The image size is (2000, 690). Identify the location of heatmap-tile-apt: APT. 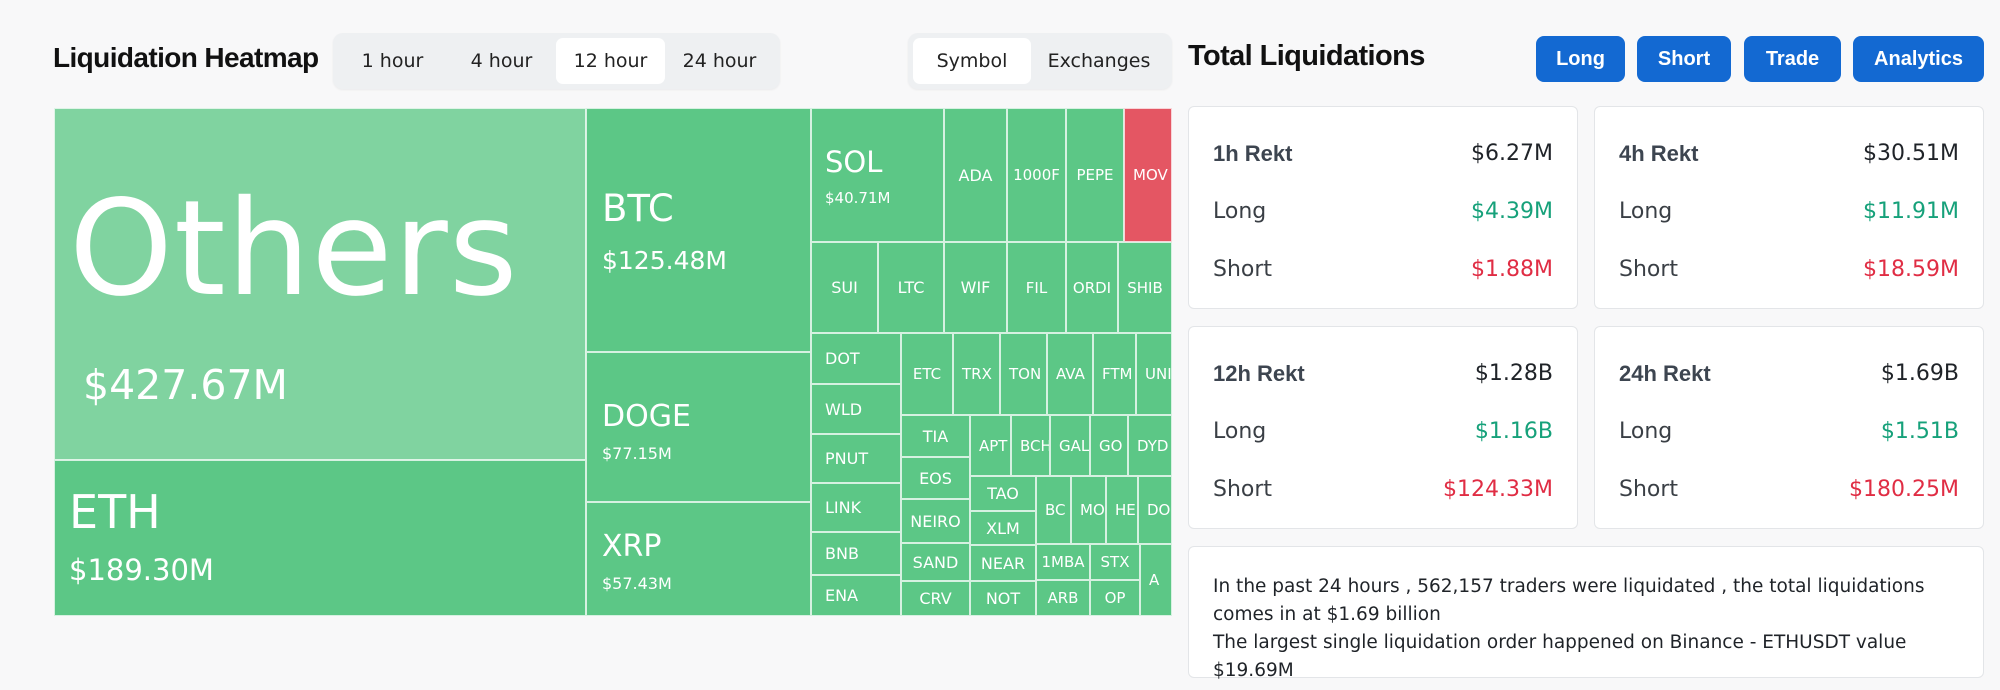
(990, 445).